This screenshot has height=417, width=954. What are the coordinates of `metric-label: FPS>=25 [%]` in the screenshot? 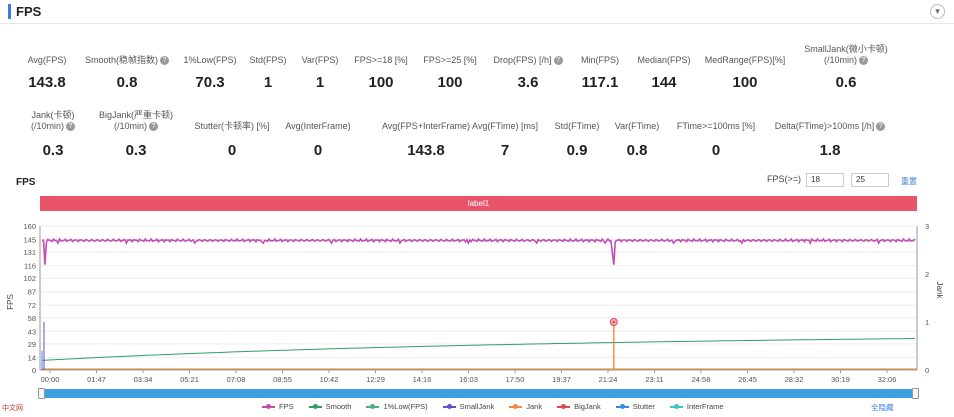 It's located at (450, 60).